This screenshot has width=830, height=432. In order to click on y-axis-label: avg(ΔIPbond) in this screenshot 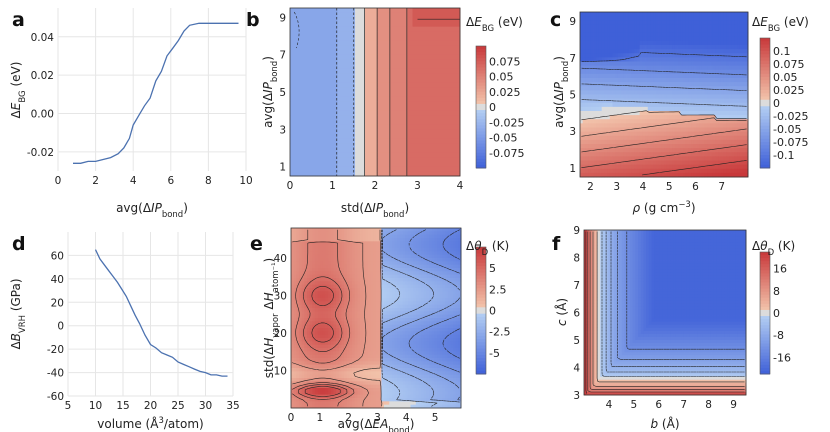, I will do `click(270, 92)`.